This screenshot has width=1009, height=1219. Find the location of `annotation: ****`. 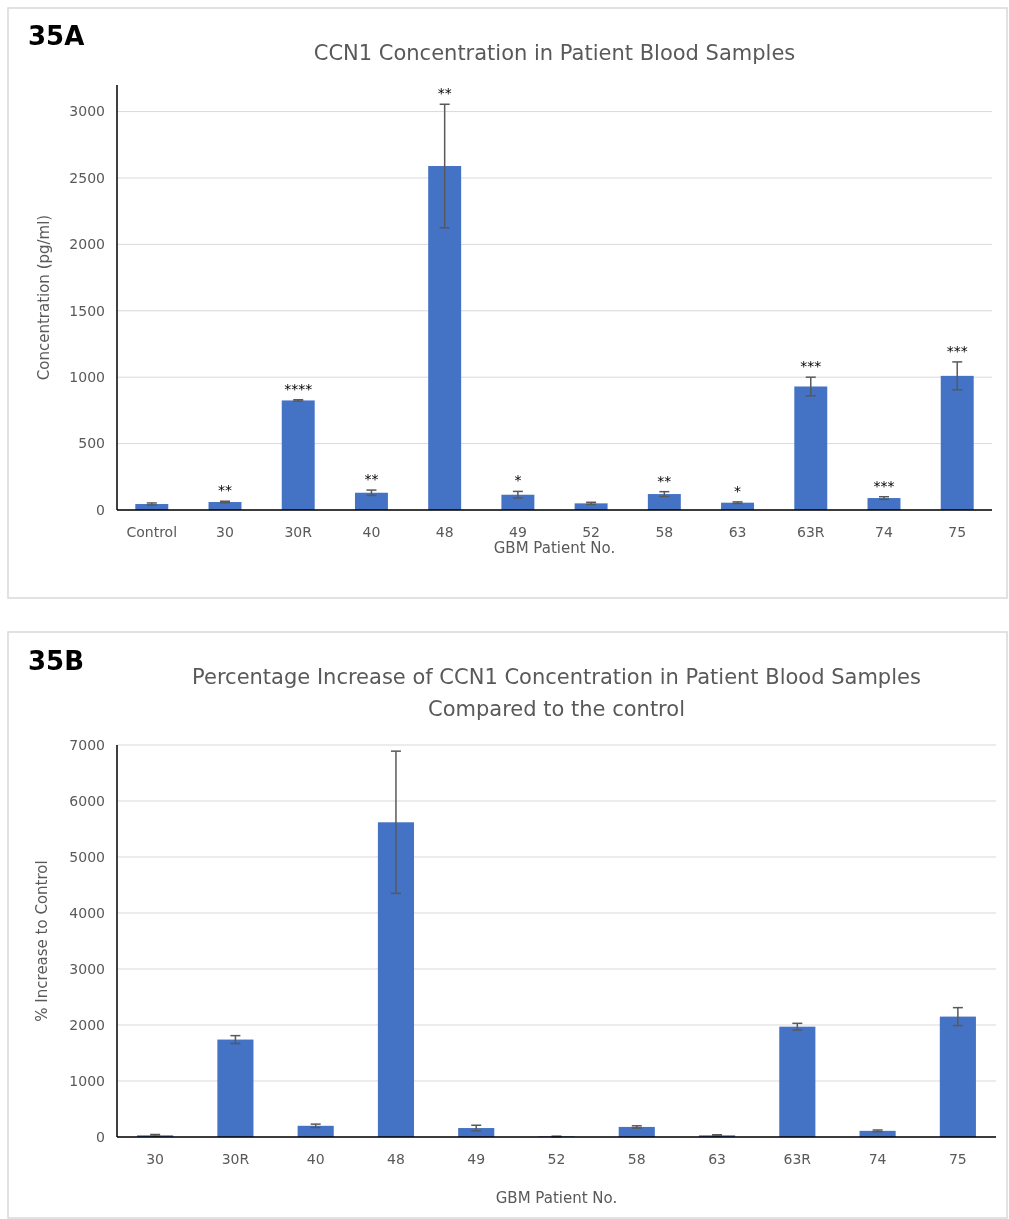

annotation: **** is located at coordinates (298, 388).